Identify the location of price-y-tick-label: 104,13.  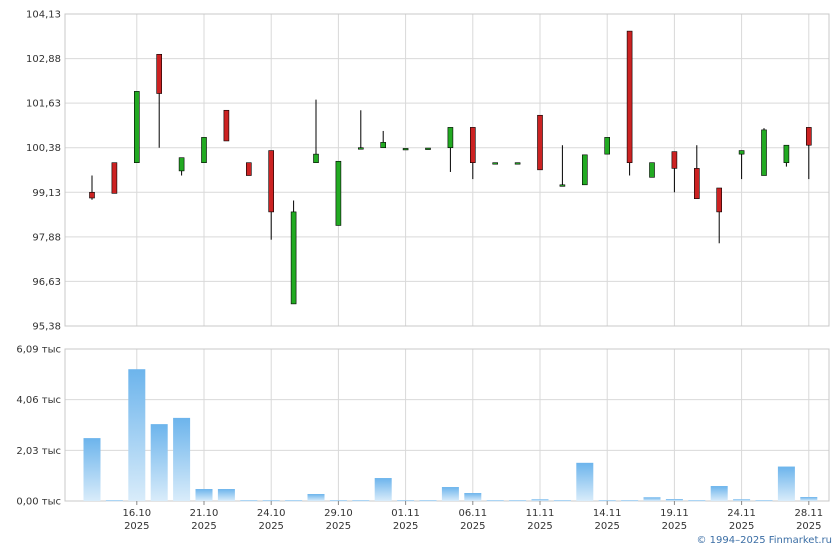
(43, 15).